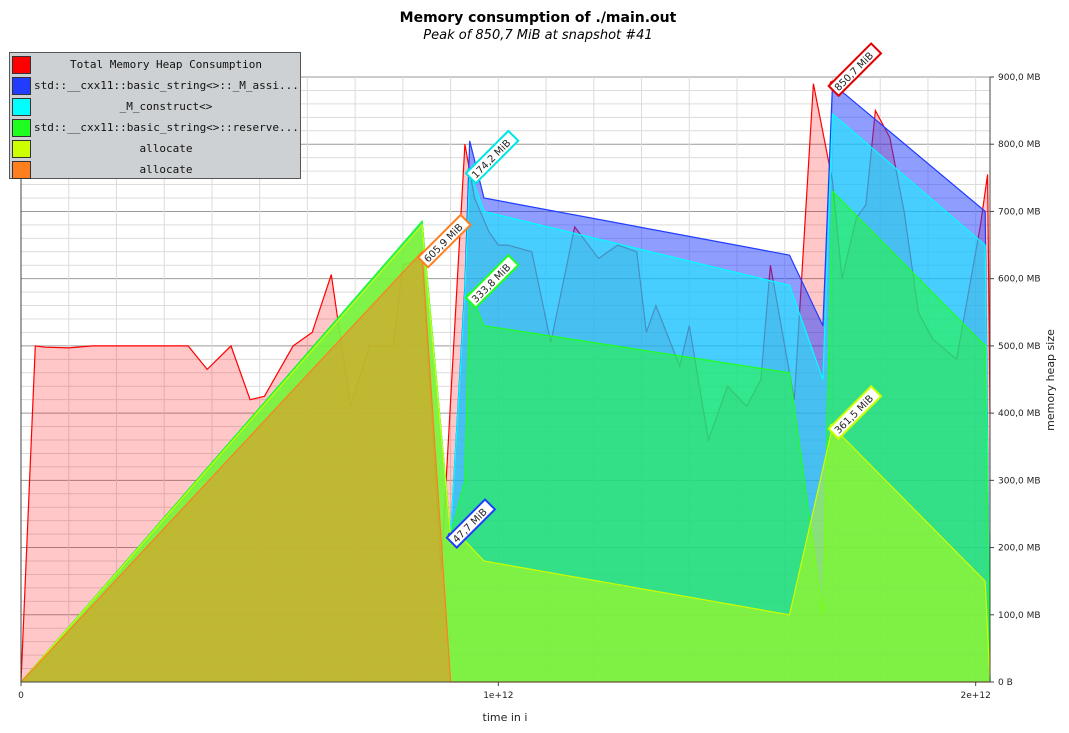 The width and height of the screenshot is (1069, 733). Describe the element at coordinates (1005, 683) in the screenshot. I see `y-tick-label: 0 B` at that location.